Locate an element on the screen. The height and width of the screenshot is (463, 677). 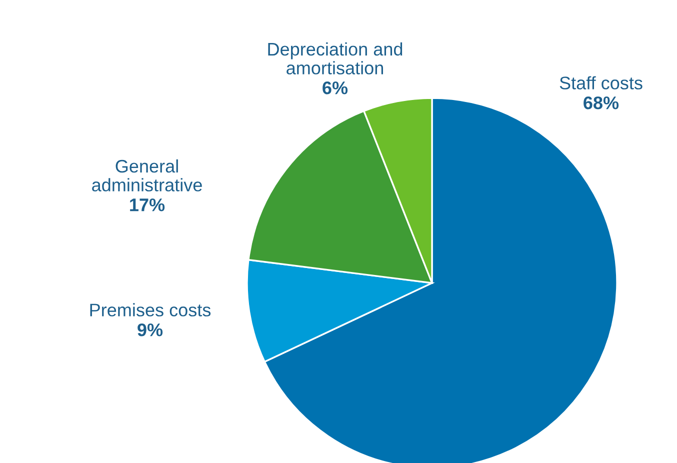
data-label: 6% is located at coordinates (335, 87).